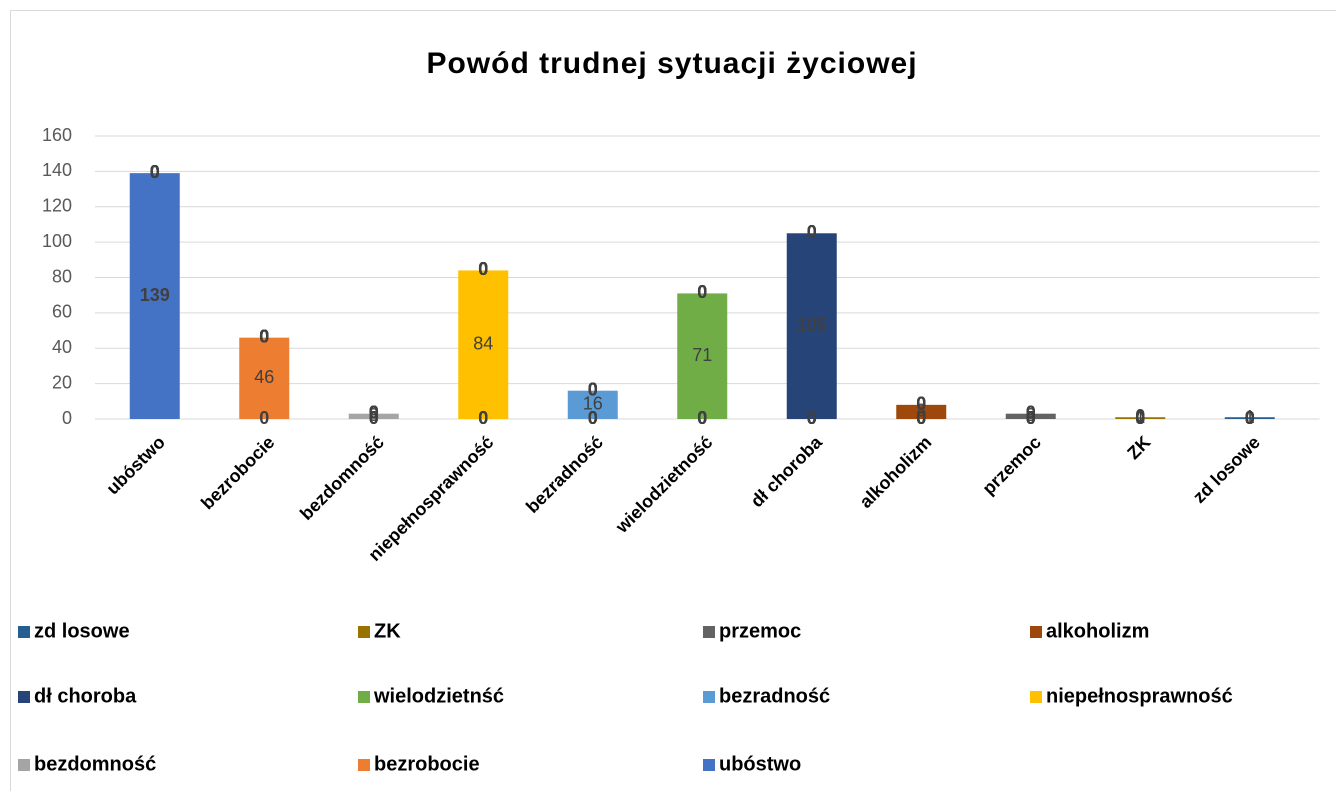 Image resolution: width=1336 pixels, height=791 pixels. I want to click on y-tick-label: 140, so click(57, 170).